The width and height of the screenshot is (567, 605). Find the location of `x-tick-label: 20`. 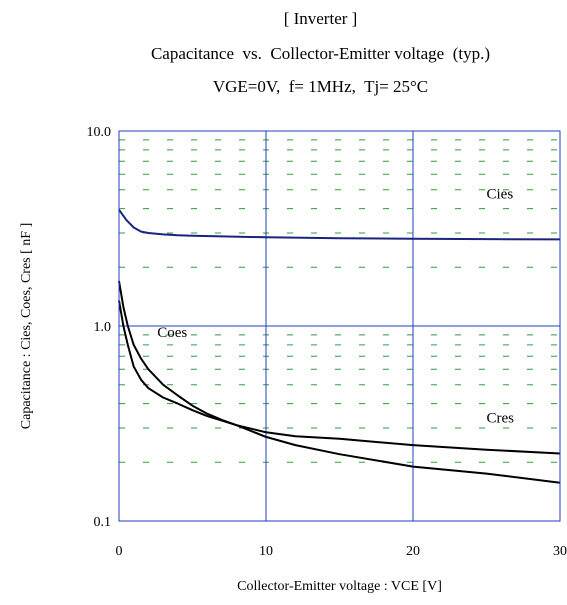

x-tick-label: 20 is located at coordinates (413, 551).